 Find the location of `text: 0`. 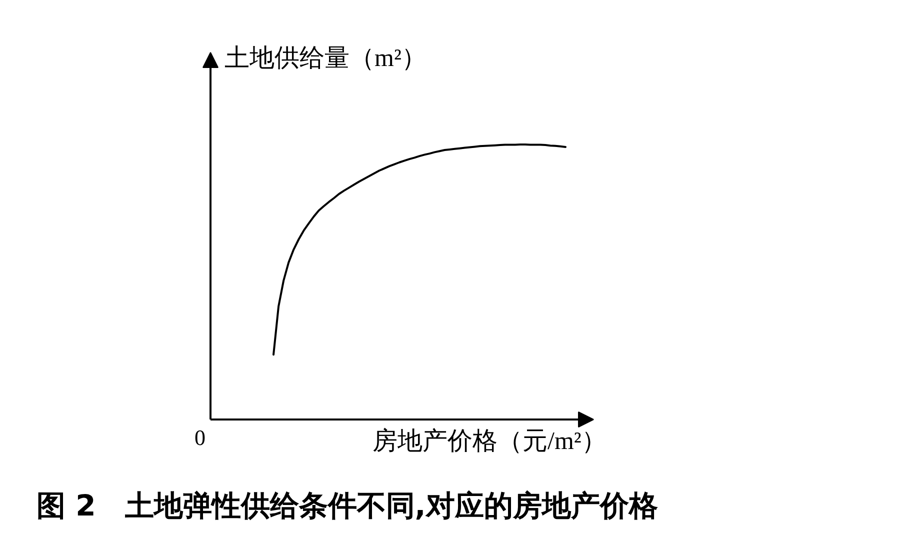

text: 0 is located at coordinates (200, 437).